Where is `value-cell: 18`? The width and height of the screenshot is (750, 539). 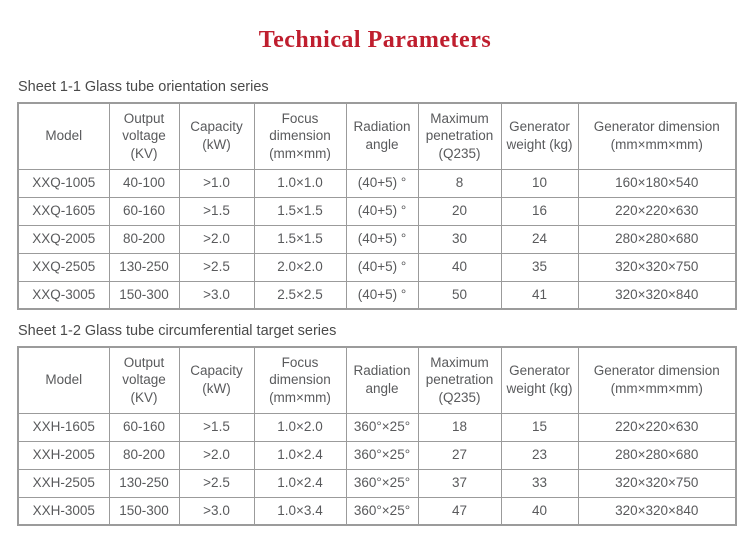
value-cell: 18 is located at coordinates (459, 427).